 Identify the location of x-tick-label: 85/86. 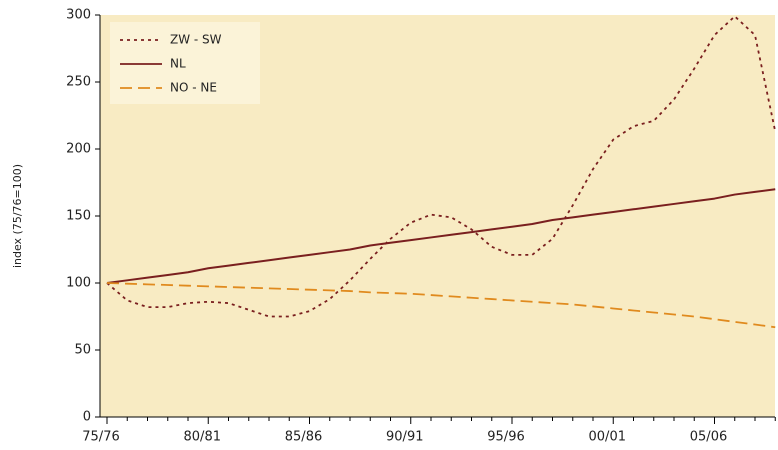
(303, 437).